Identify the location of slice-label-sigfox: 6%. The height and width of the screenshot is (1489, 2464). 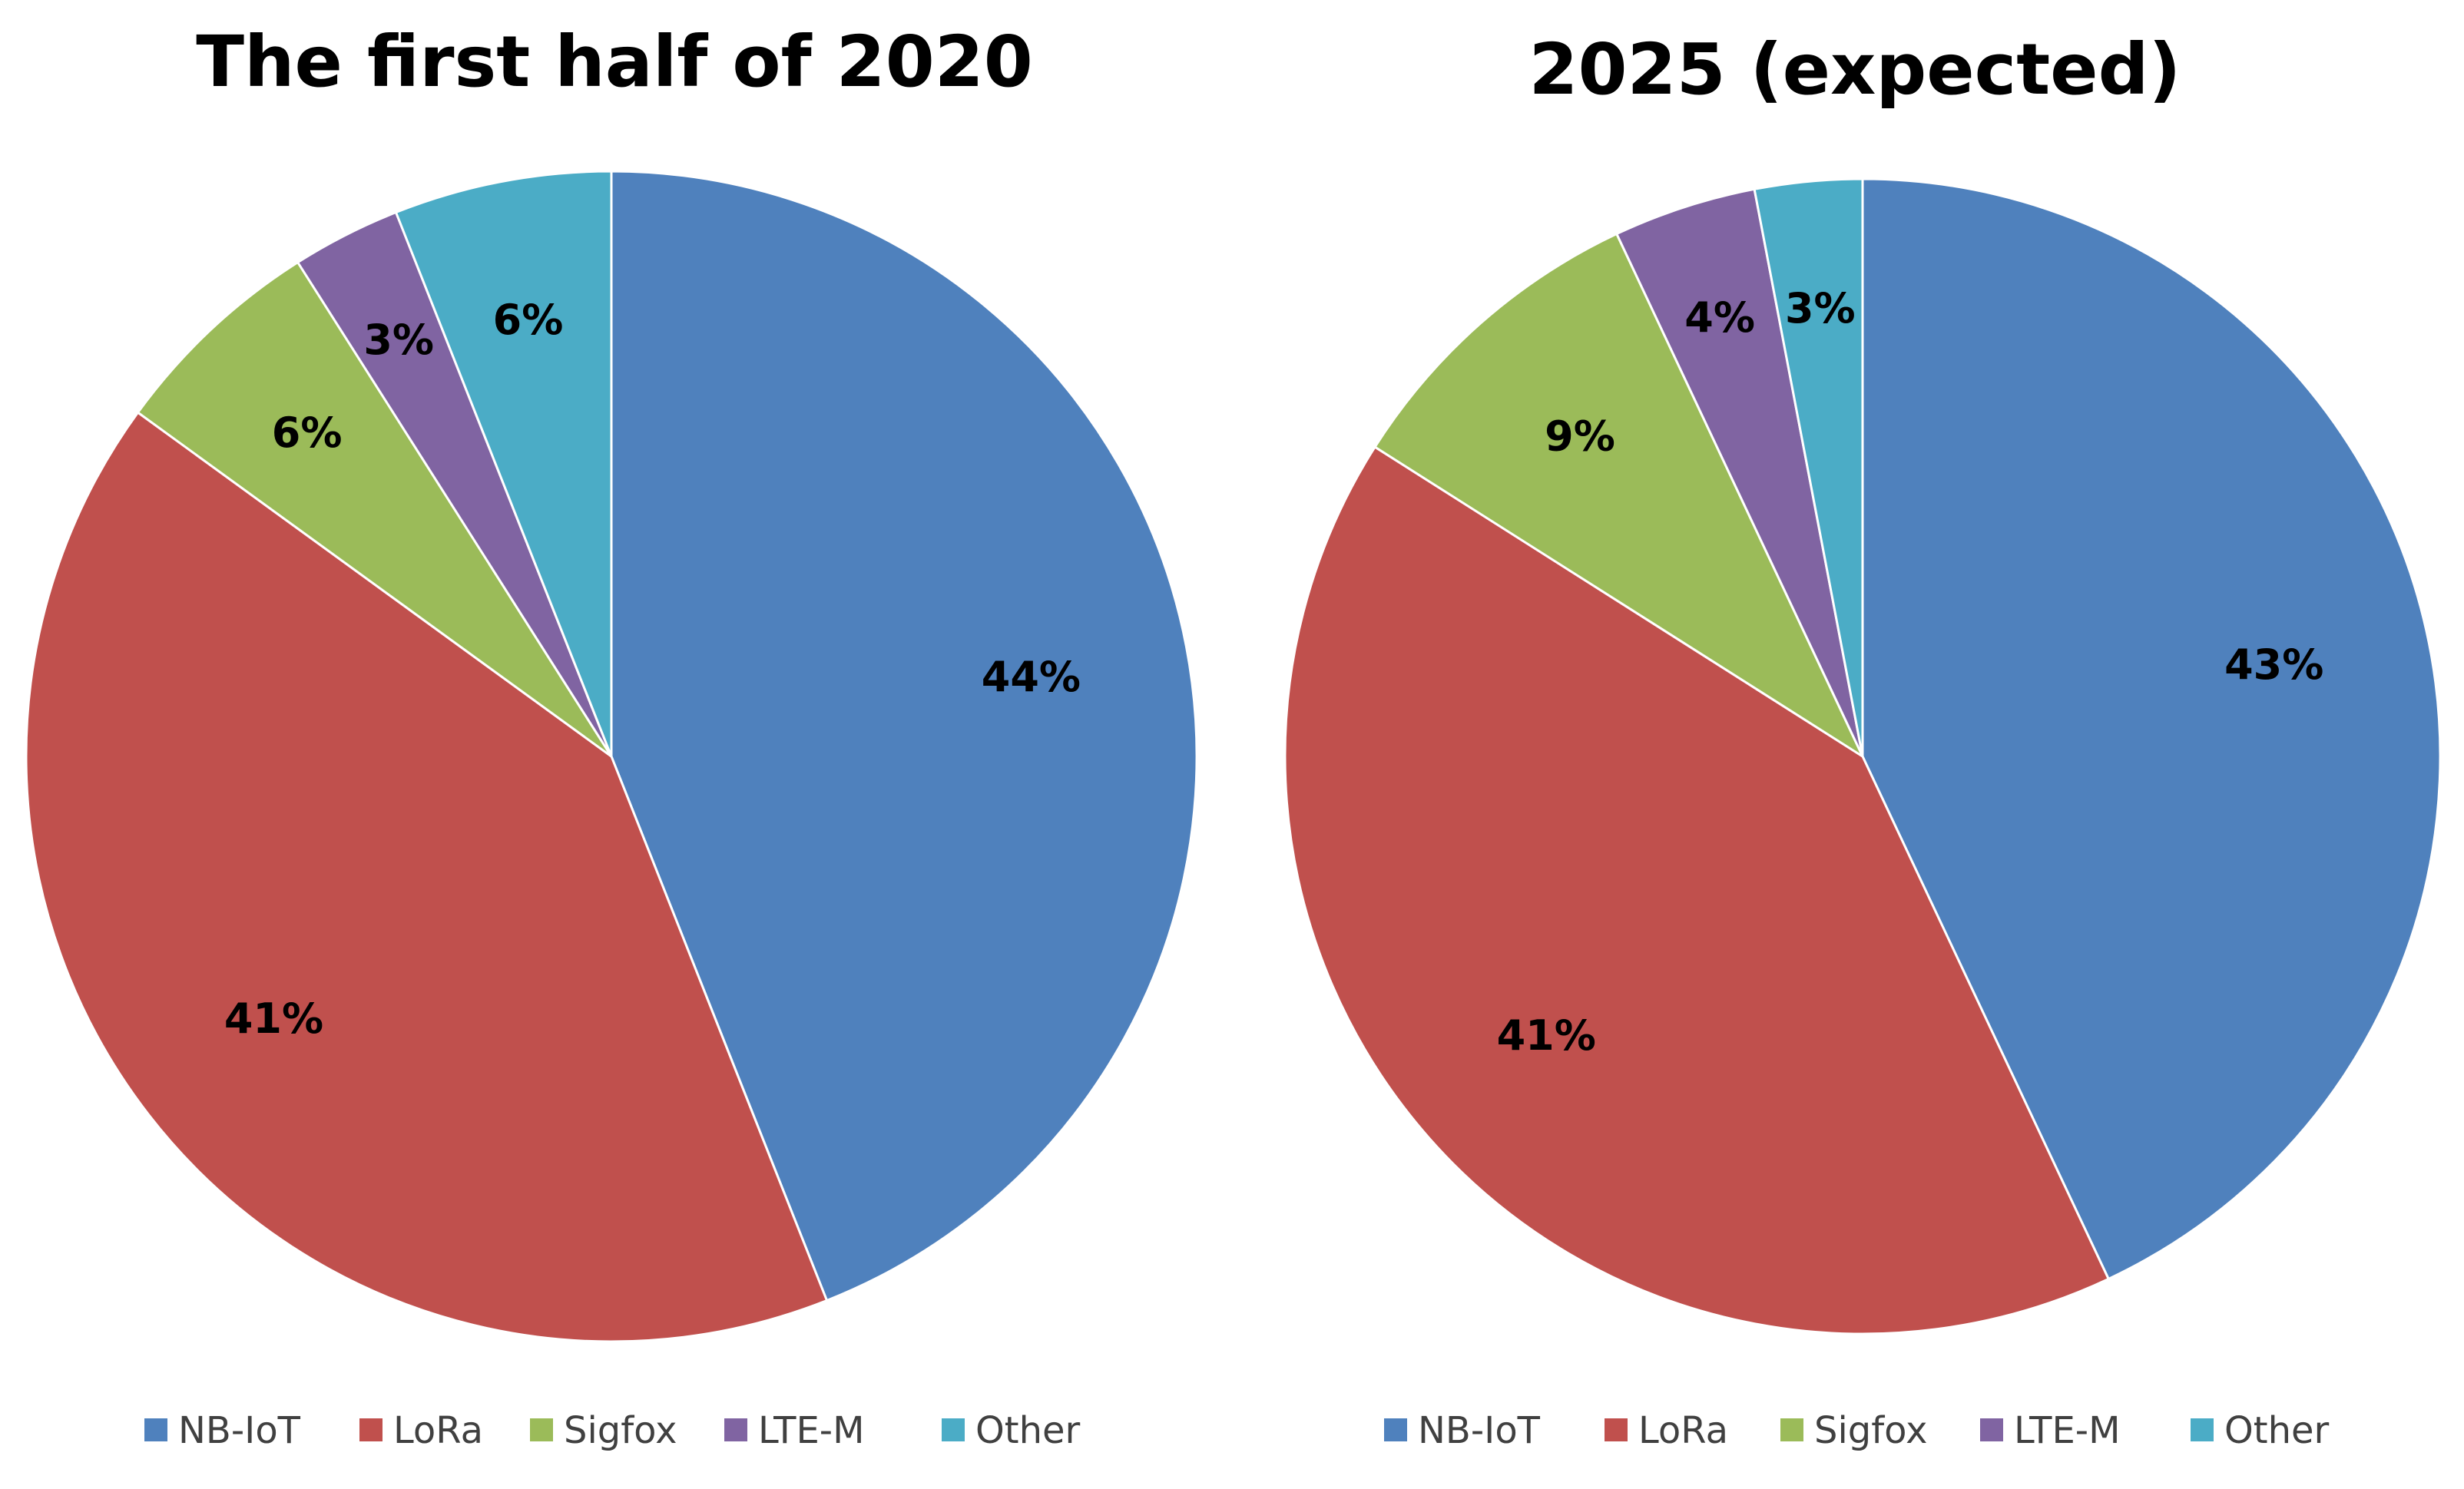
(308, 433).